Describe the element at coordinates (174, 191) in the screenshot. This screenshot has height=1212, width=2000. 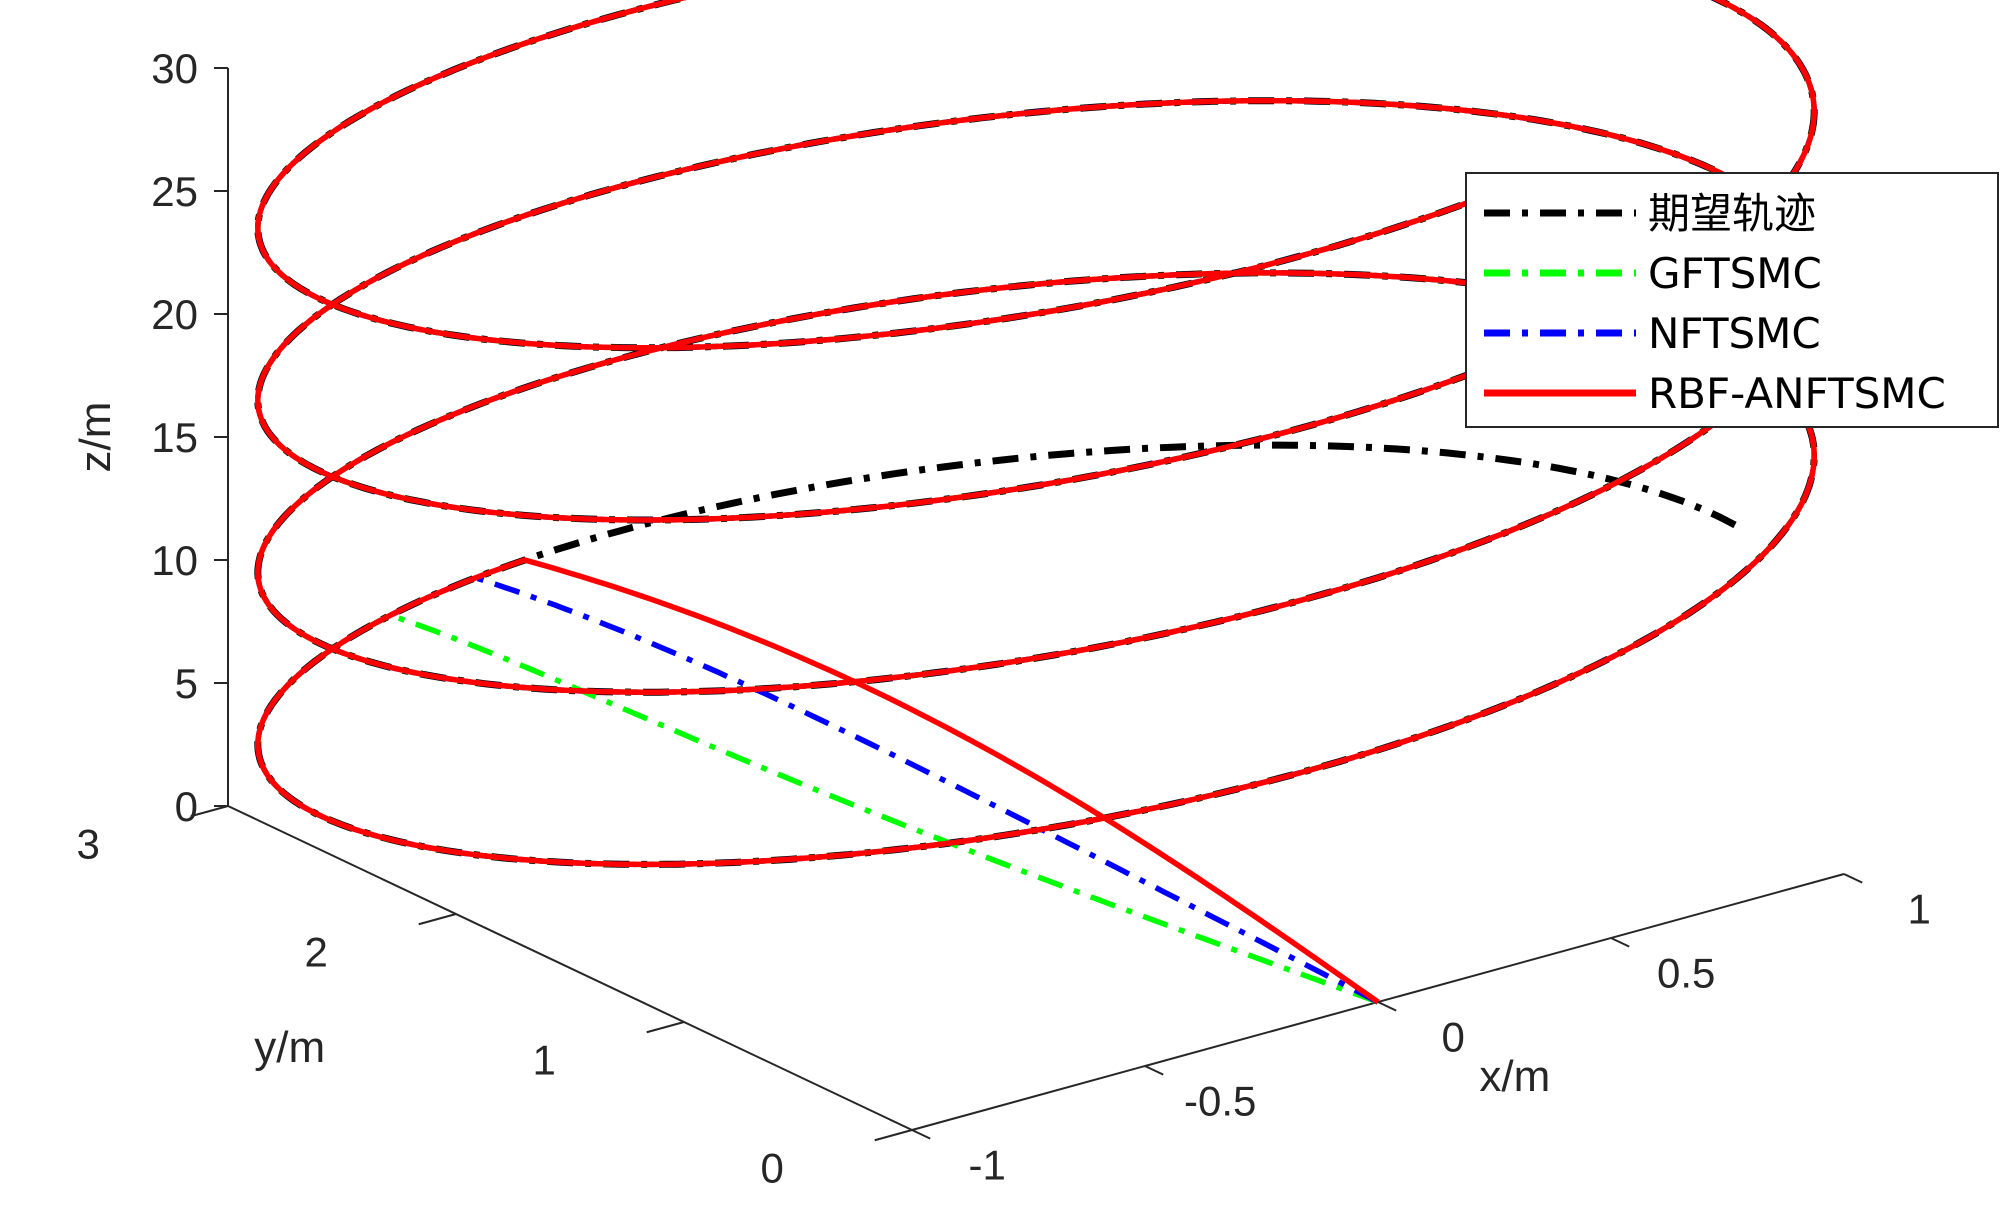
I see `z-tick-label: 25` at that location.